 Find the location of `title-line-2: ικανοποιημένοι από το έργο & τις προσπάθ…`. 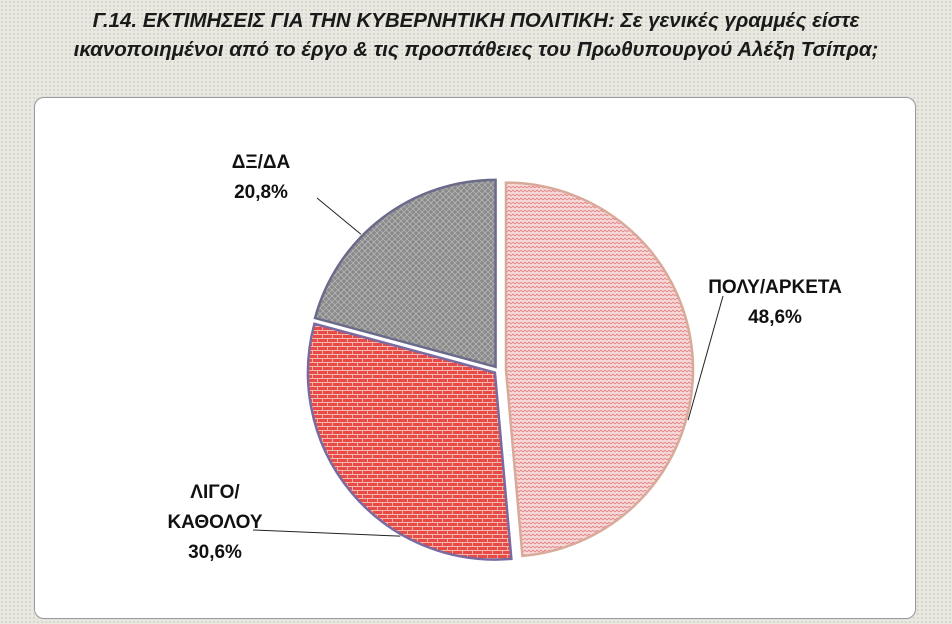

title-line-2: ικανοποιημένοι από το έργο & τις προσπάθ… is located at coordinates (476, 49).